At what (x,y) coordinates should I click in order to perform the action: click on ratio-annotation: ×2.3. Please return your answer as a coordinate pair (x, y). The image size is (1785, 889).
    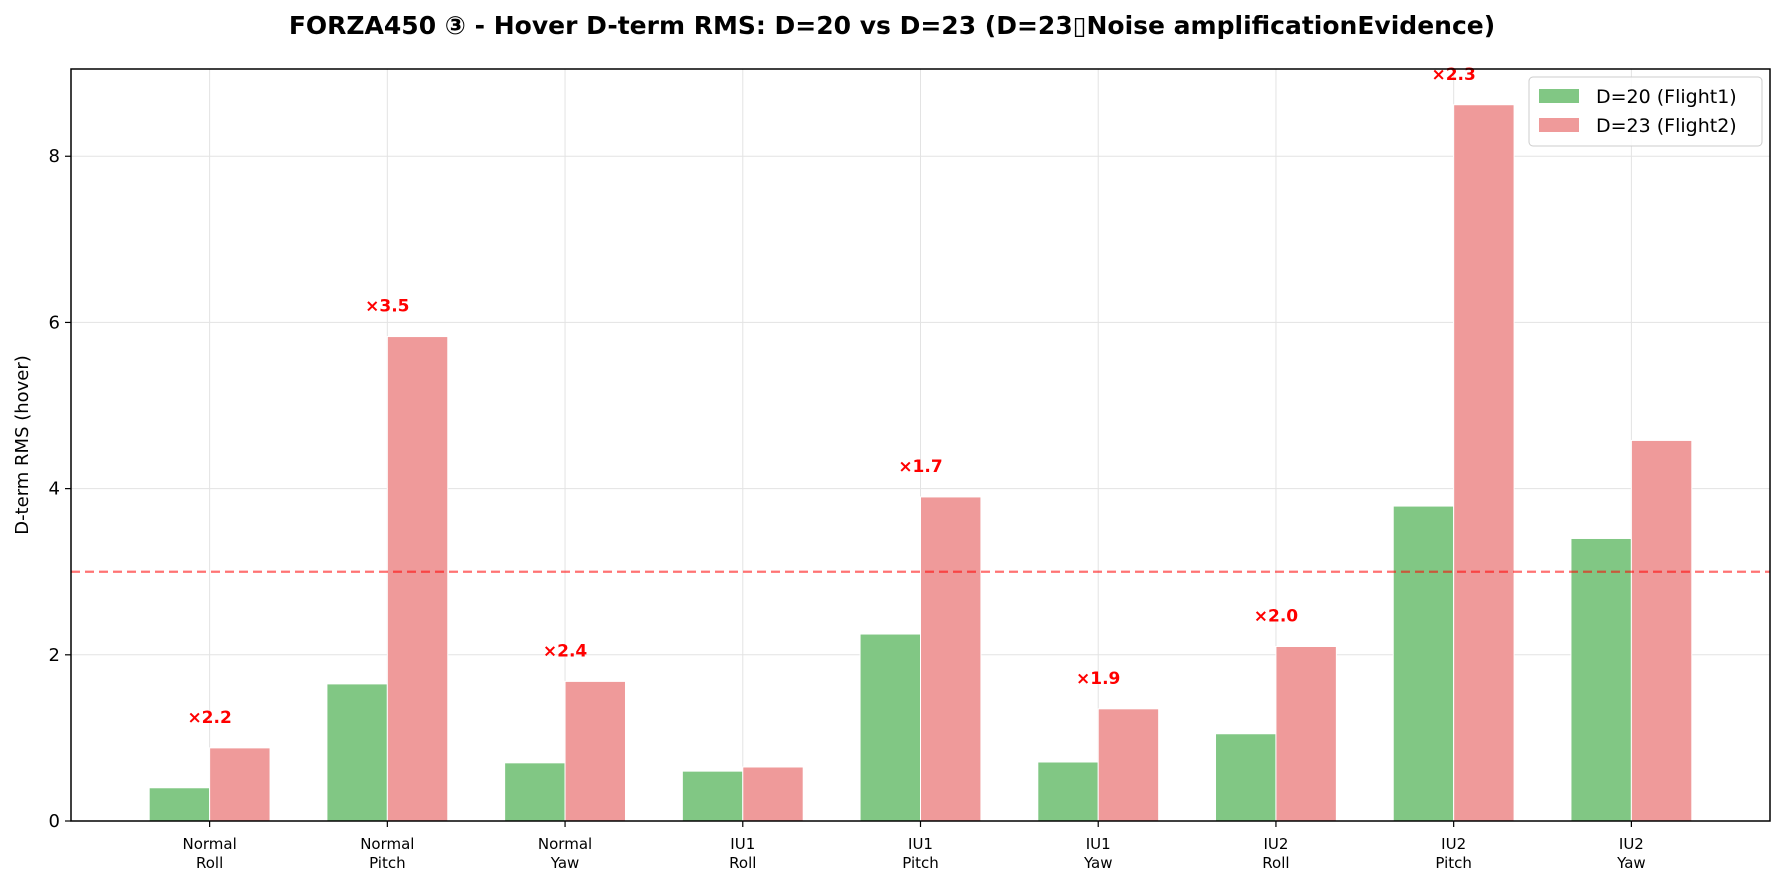
    Looking at the image, I should click on (1453, 75).